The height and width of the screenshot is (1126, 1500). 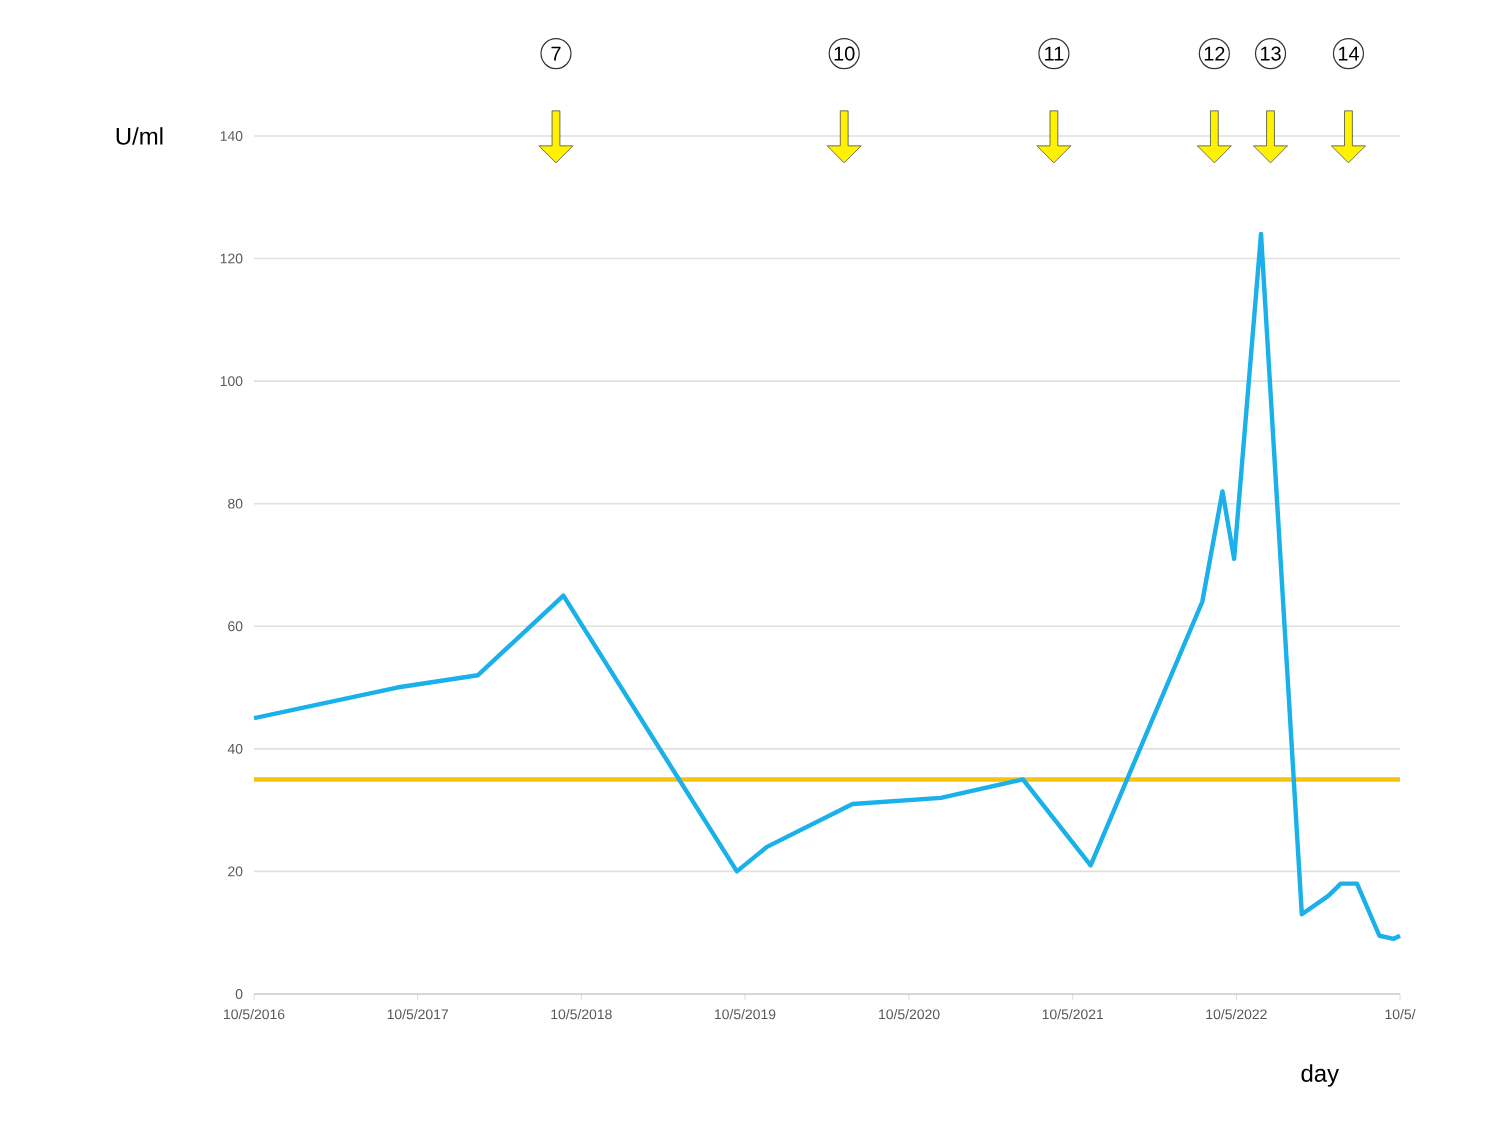 I want to click on x-axis-title: day, so click(x=1320, y=1075).